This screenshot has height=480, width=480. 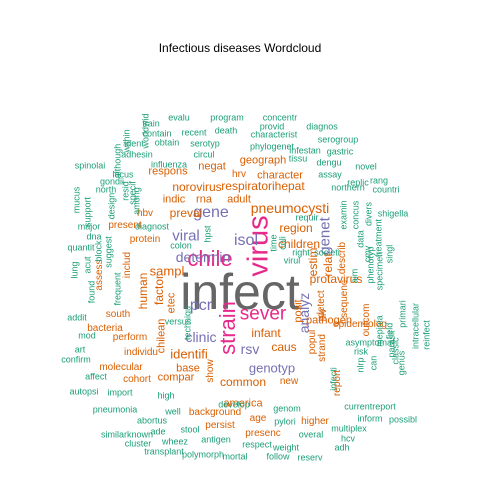 I want to click on word-chile: chile, so click(x=210, y=258).